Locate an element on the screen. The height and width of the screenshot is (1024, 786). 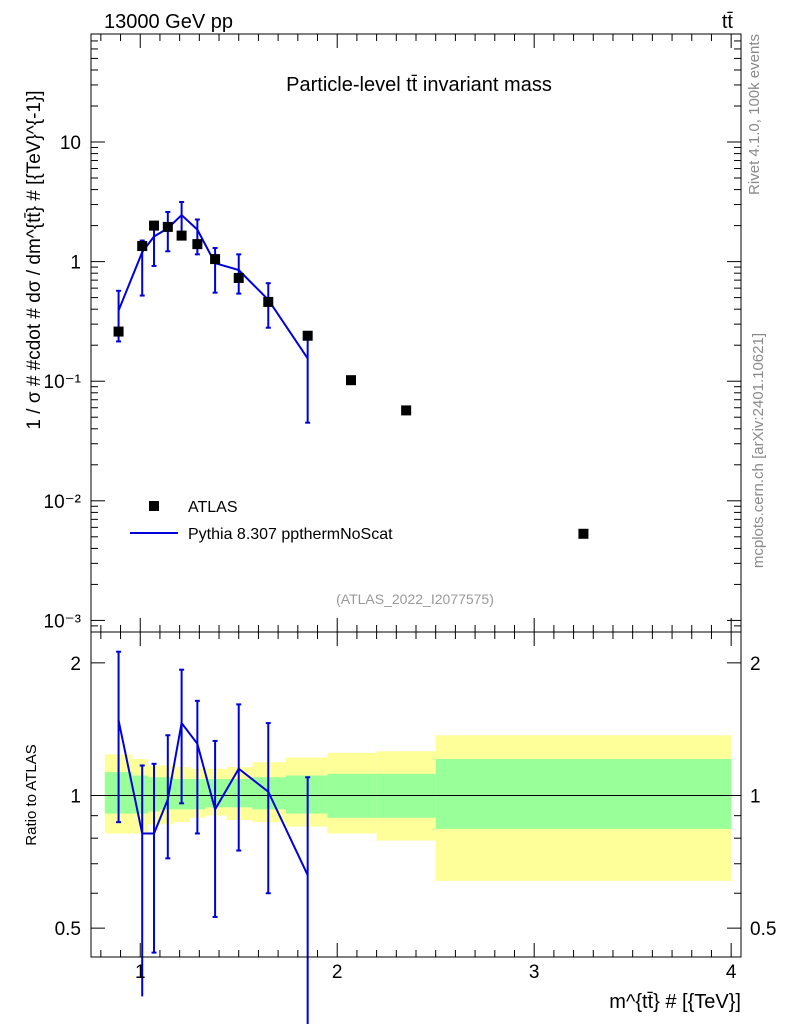
legend-atlas-label: ATLAS is located at coordinates (213, 507).